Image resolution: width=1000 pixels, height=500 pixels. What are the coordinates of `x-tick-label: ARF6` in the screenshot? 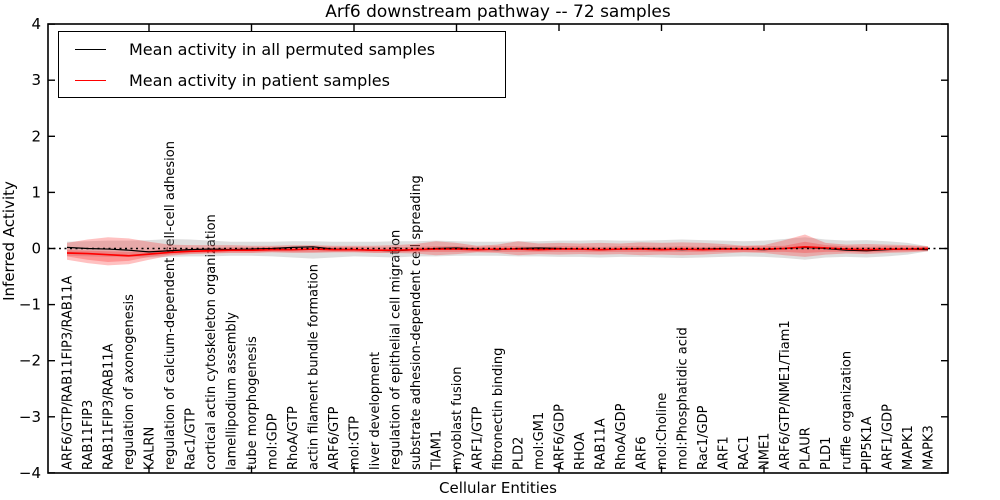 It's located at (642, 453).